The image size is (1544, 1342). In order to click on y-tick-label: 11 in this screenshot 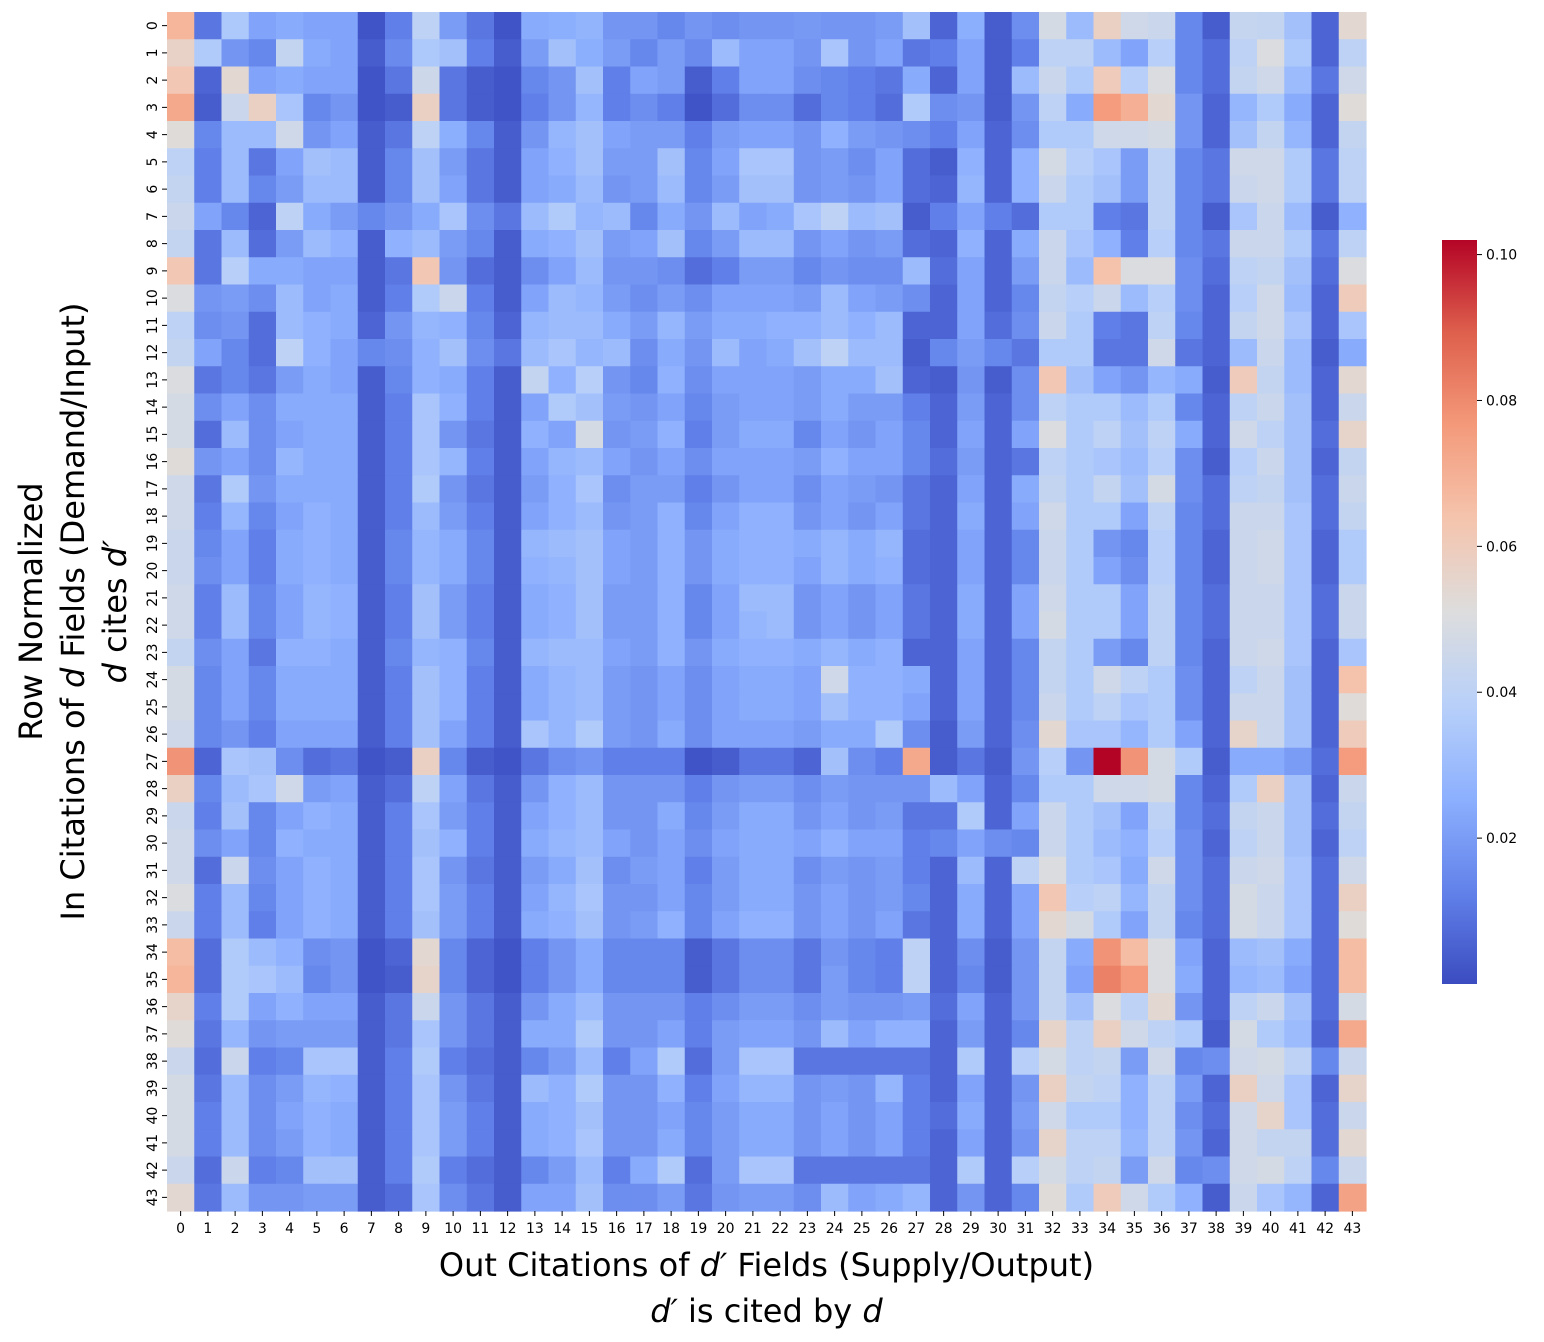, I will do `click(153, 325)`.